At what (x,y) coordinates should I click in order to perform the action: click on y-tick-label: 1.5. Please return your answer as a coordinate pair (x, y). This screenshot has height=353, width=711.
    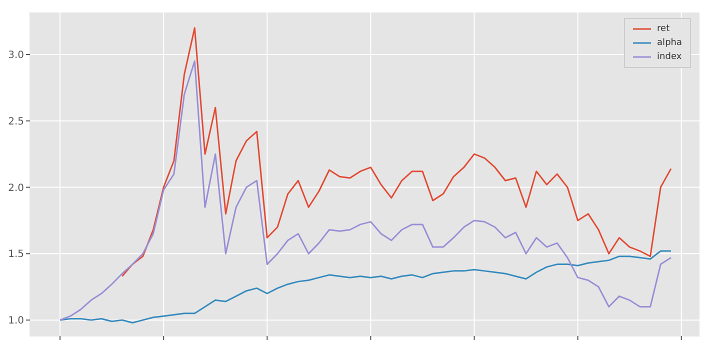
    Looking at the image, I should click on (16, 254).